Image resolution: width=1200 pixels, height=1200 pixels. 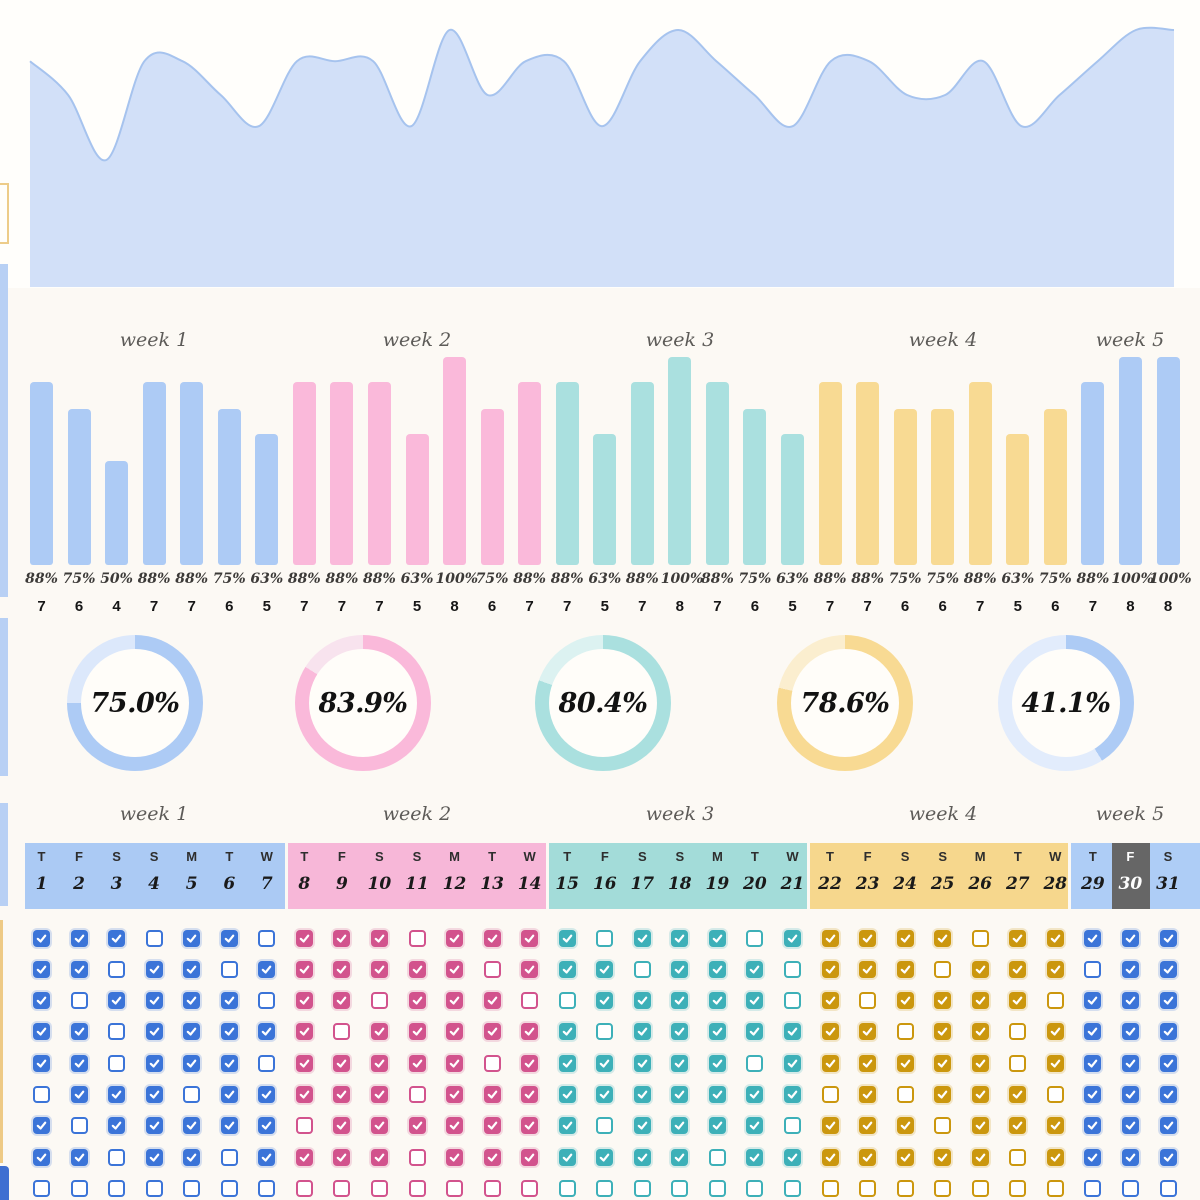 I want to click on habit-checkbox-row3-day19, so click(x=717, y=1001).